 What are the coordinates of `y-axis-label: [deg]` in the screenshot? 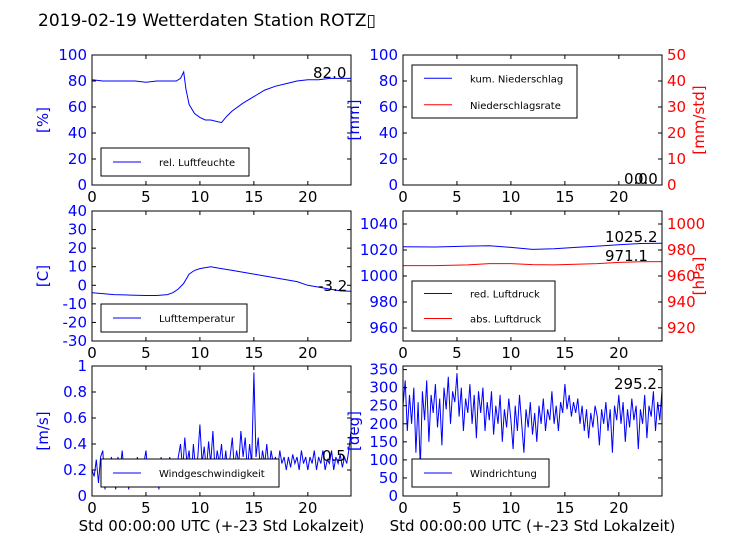 It's located at (354, 431).